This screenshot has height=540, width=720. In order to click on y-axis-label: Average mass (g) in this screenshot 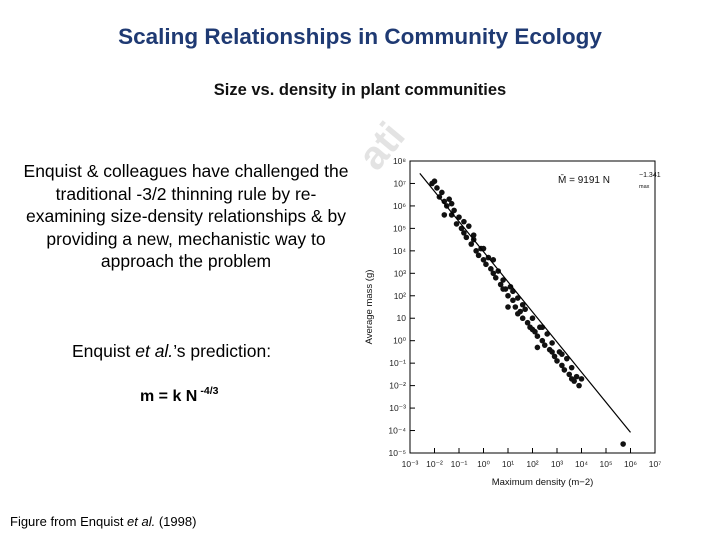, I will do `click(369, 307)`.